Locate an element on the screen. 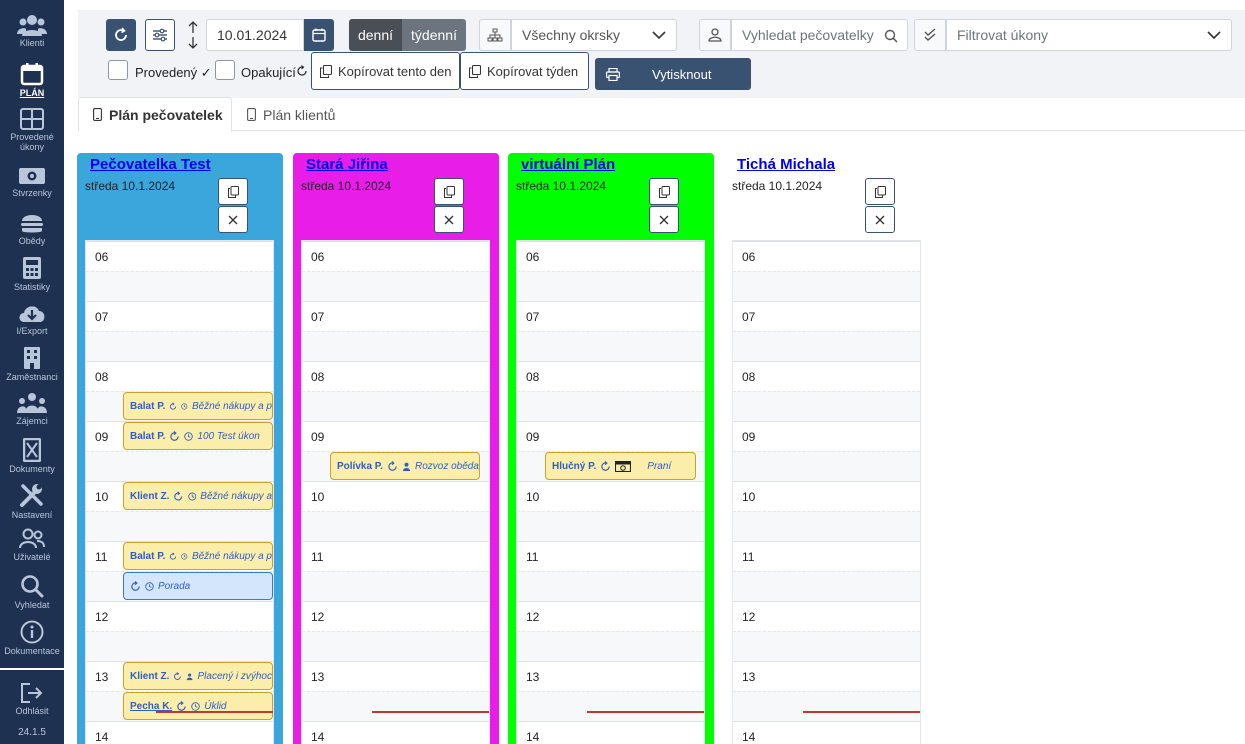 This screenshot has height=744, width=1245. sort-arrows-icon is located at coordinates (193, 37).